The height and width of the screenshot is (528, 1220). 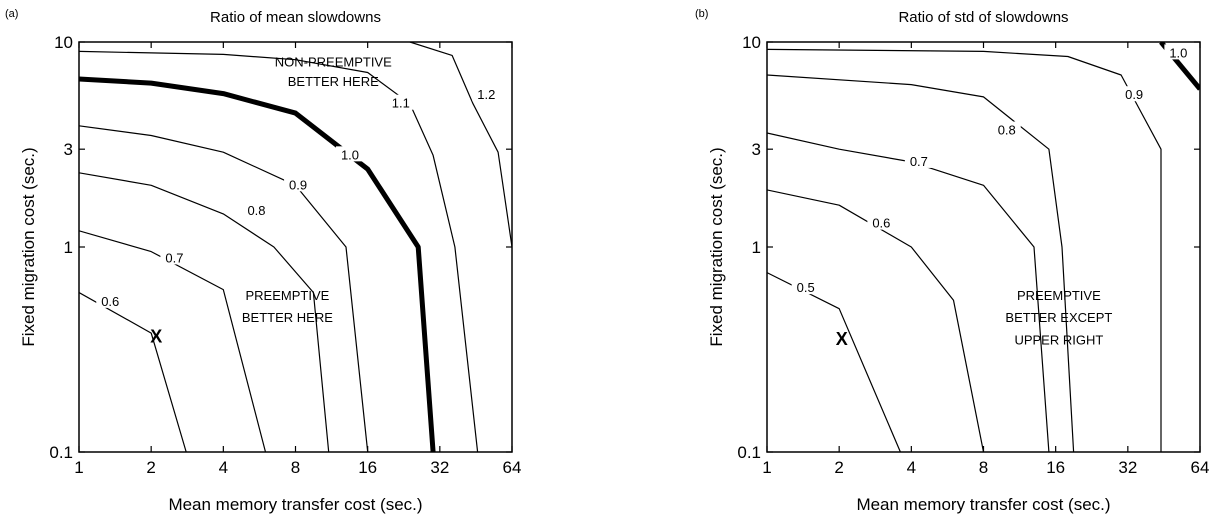 I want to click on contour-label: 1.2, so click(x=486, y=94).